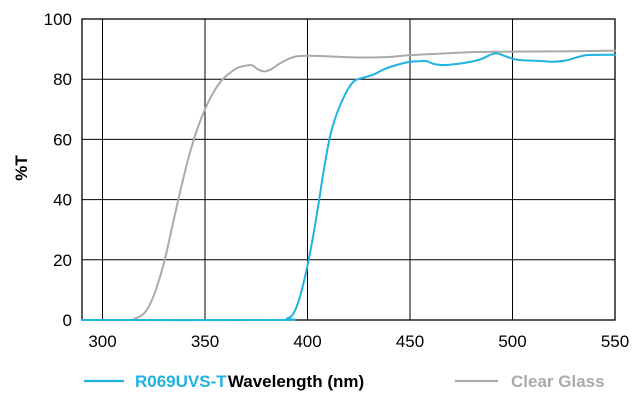 The image size is (644, 396). I want to click on y-axis-label: %T, so click(21, 168).